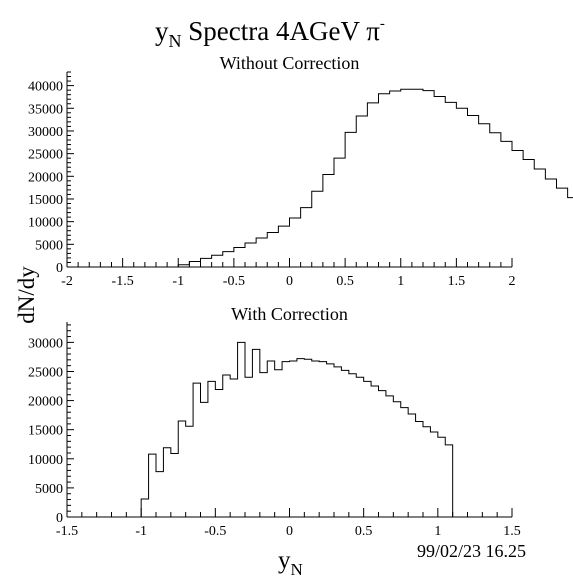 The image size is (573, 588). What do you see at coordinates (45, 87) in the screenshot?
I see `y-tick-label: 40000` at bounding box center [45, 87].